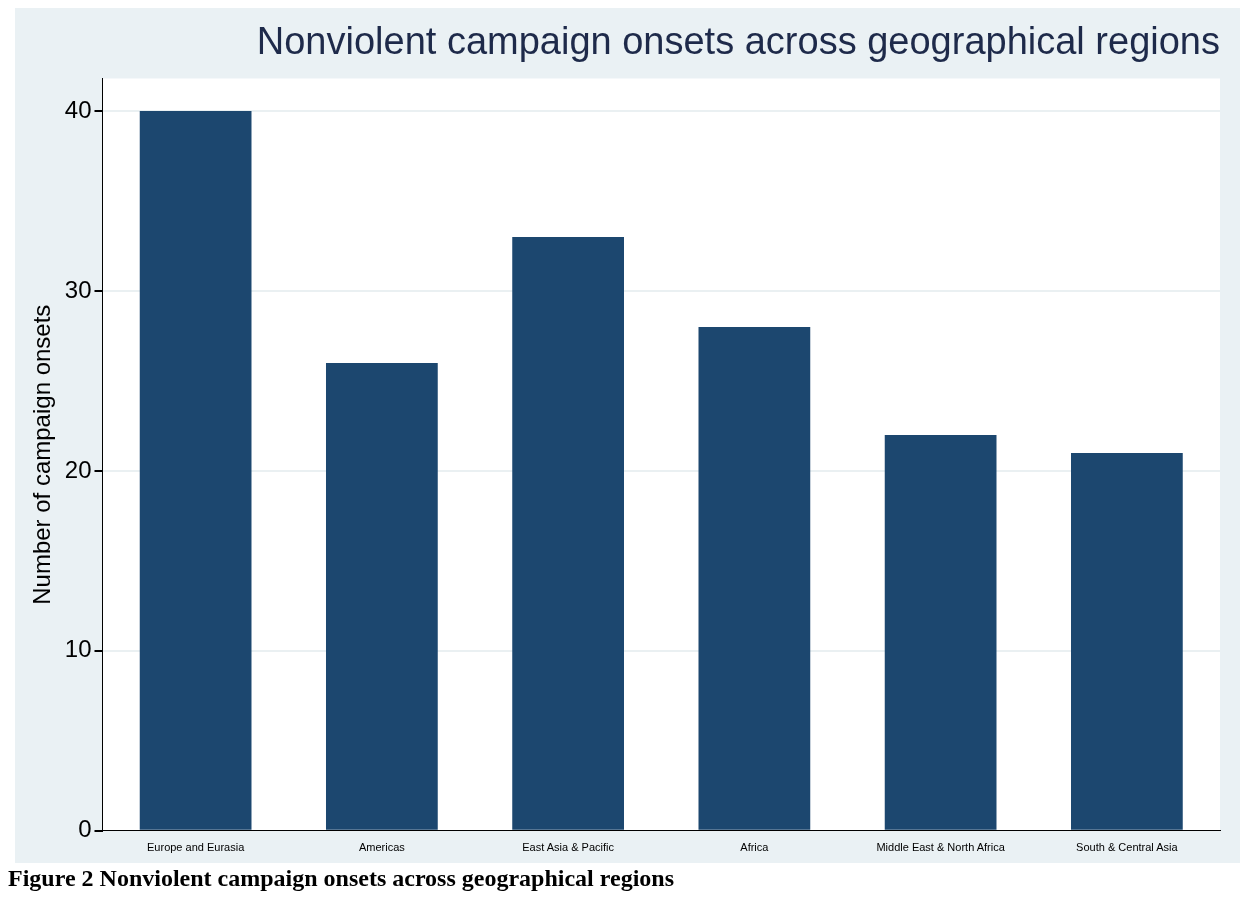 This screenshot has height=906, width=1253. Describe the element at coordinates (382, 847) in the screenshot. I see `x-tick-label: Americas` at that location.